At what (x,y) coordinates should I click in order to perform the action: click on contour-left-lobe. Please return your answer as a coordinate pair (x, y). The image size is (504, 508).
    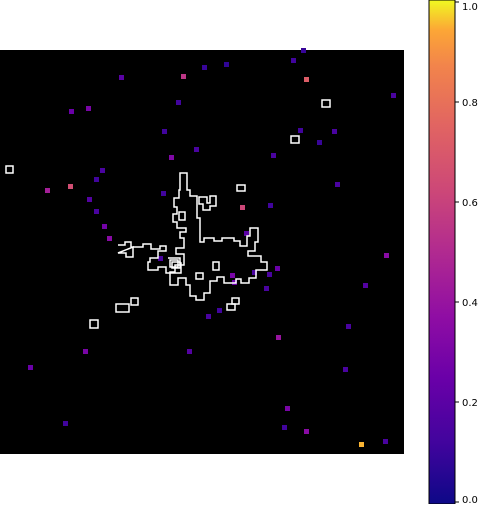
    Looking at the image, I should click on (149, 257).